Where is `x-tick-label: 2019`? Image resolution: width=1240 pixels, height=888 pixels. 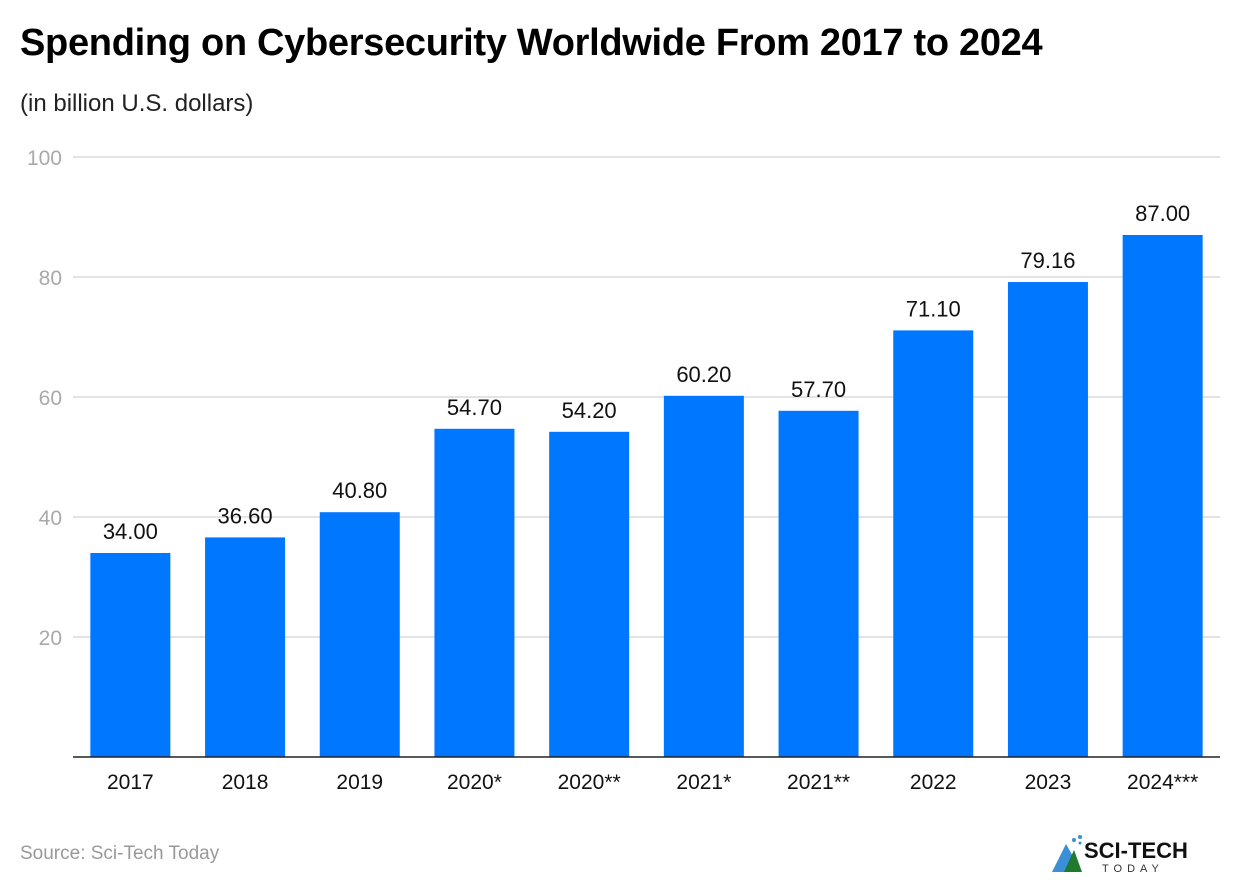
x-tick-label: 2019 is located at coordinates (359, 782).